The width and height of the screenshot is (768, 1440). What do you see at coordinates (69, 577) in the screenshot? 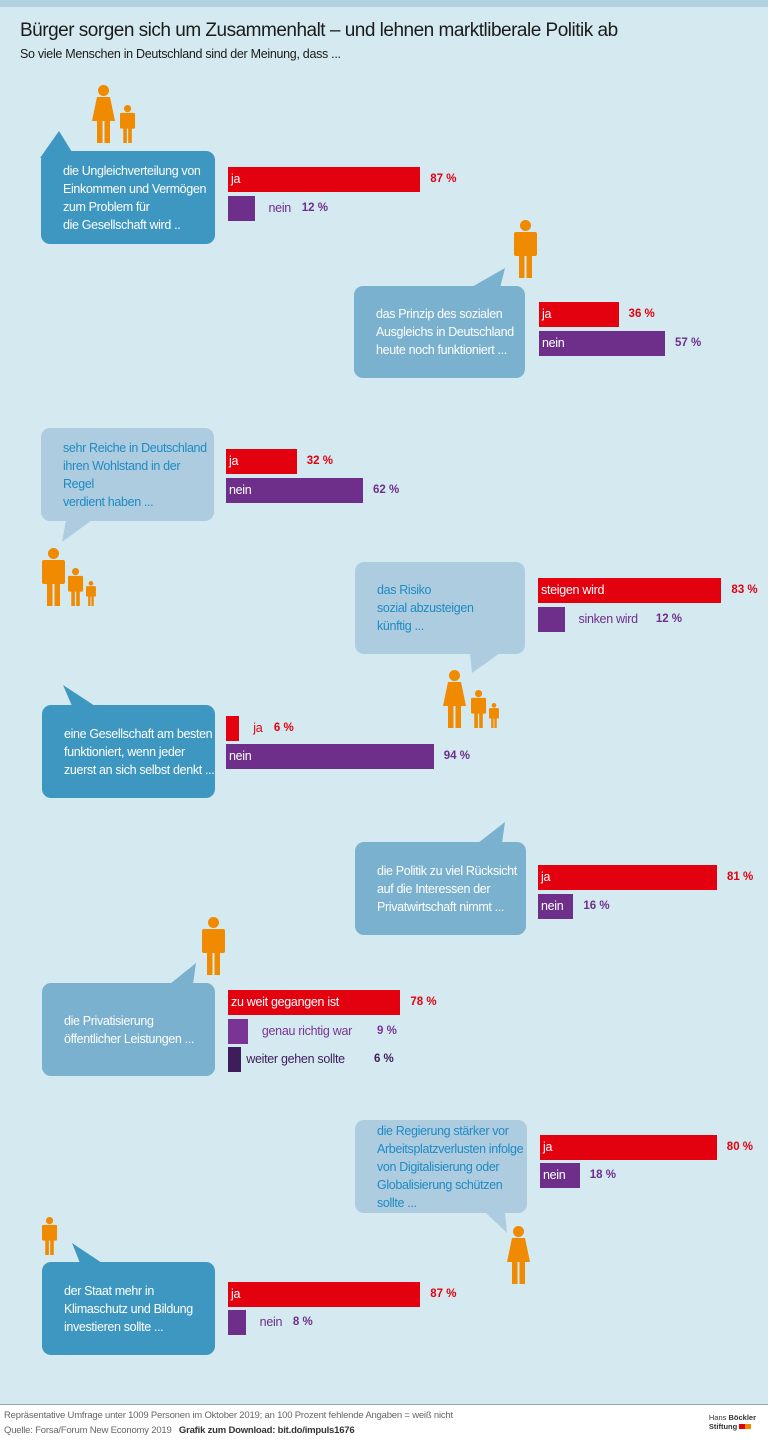
I see `man-two-children-icon` at bounding box center [69, 577].